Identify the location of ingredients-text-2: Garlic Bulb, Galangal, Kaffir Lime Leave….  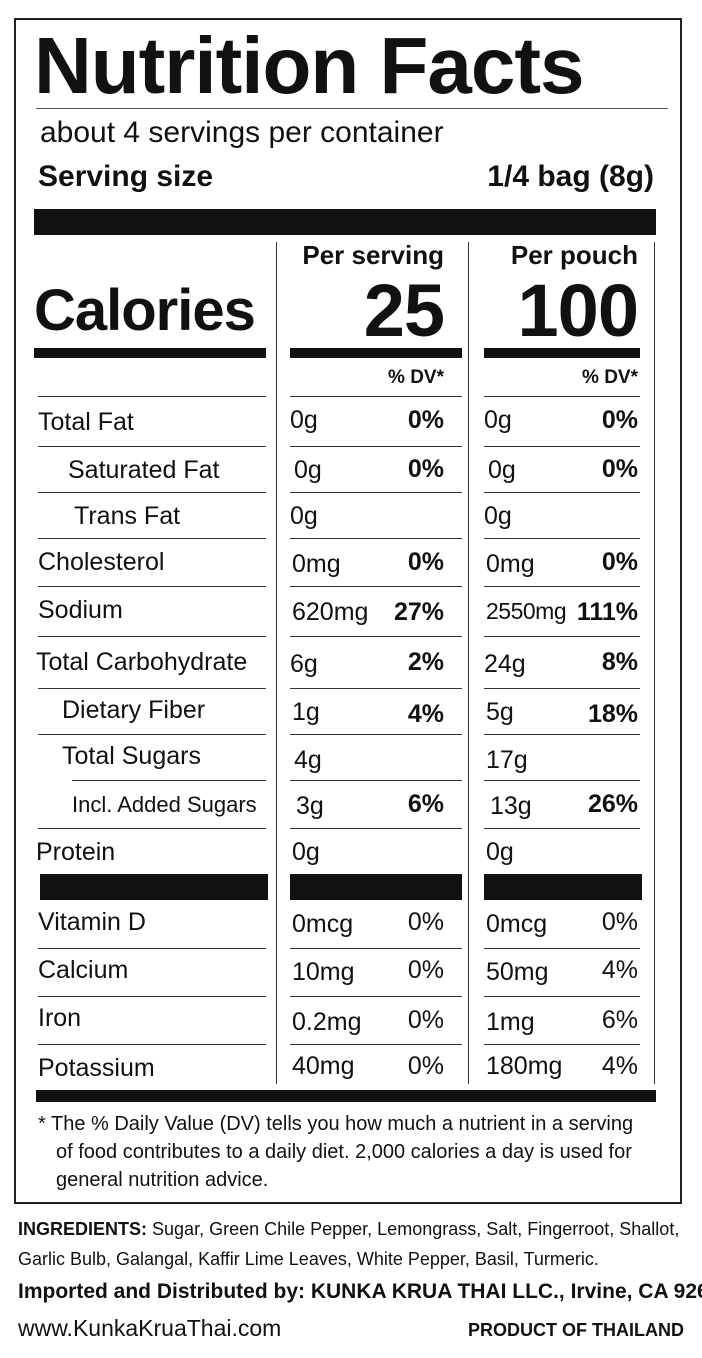
(308, 1259).